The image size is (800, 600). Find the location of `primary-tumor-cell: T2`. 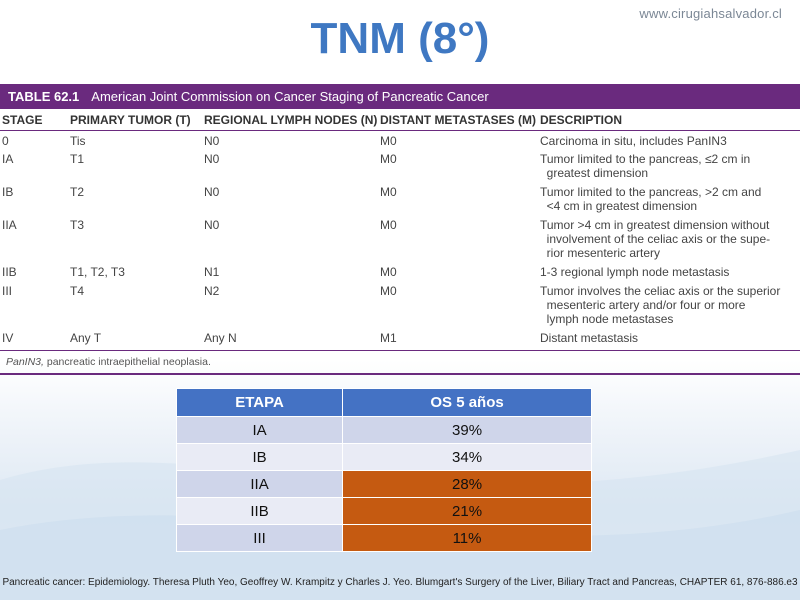

primary-tumor-cell: T2 is located at coordinates (77, 192).